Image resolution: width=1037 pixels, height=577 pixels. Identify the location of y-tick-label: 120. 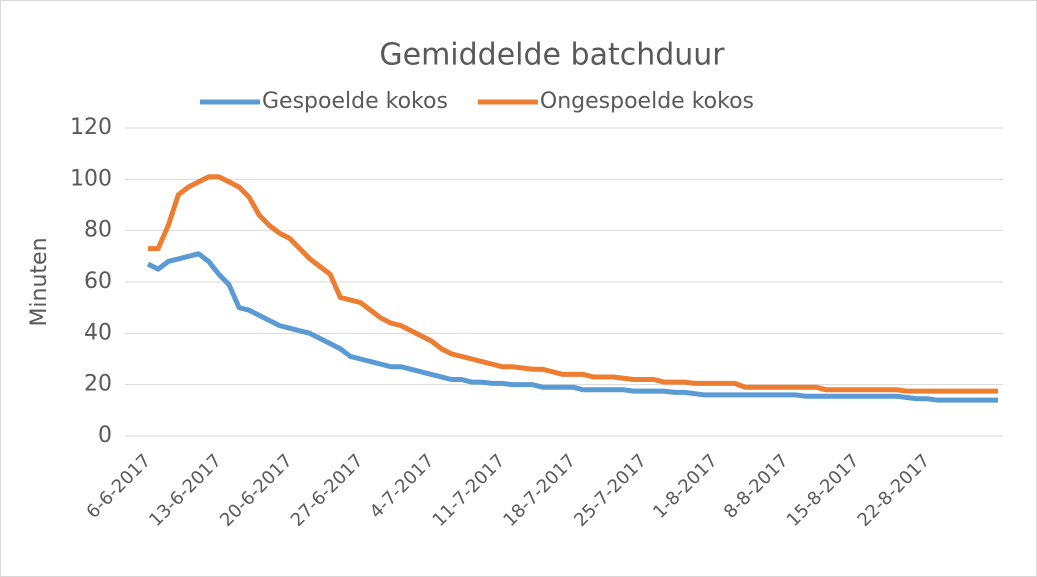
(91, 127).